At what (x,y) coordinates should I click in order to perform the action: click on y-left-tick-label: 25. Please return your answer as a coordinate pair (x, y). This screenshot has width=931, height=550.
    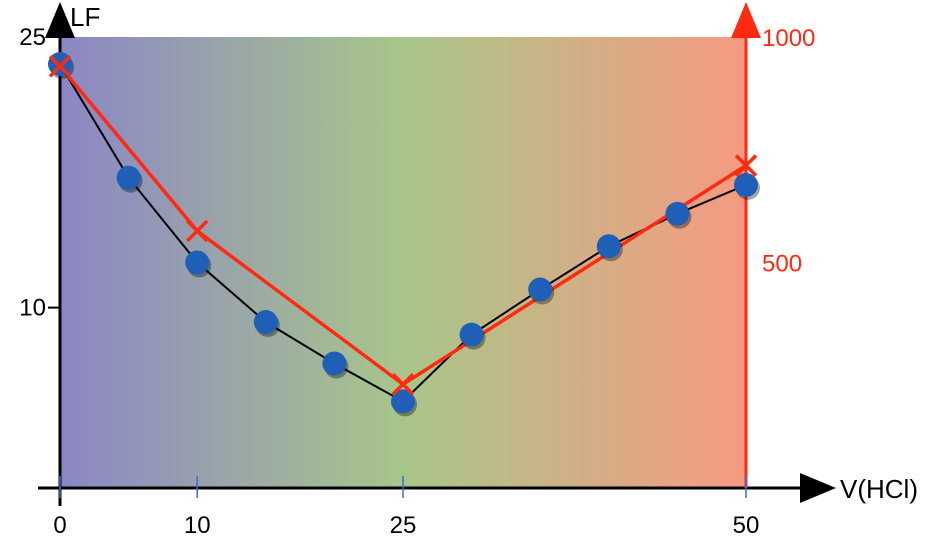
    Looking at the image, I should click on (32, 37).